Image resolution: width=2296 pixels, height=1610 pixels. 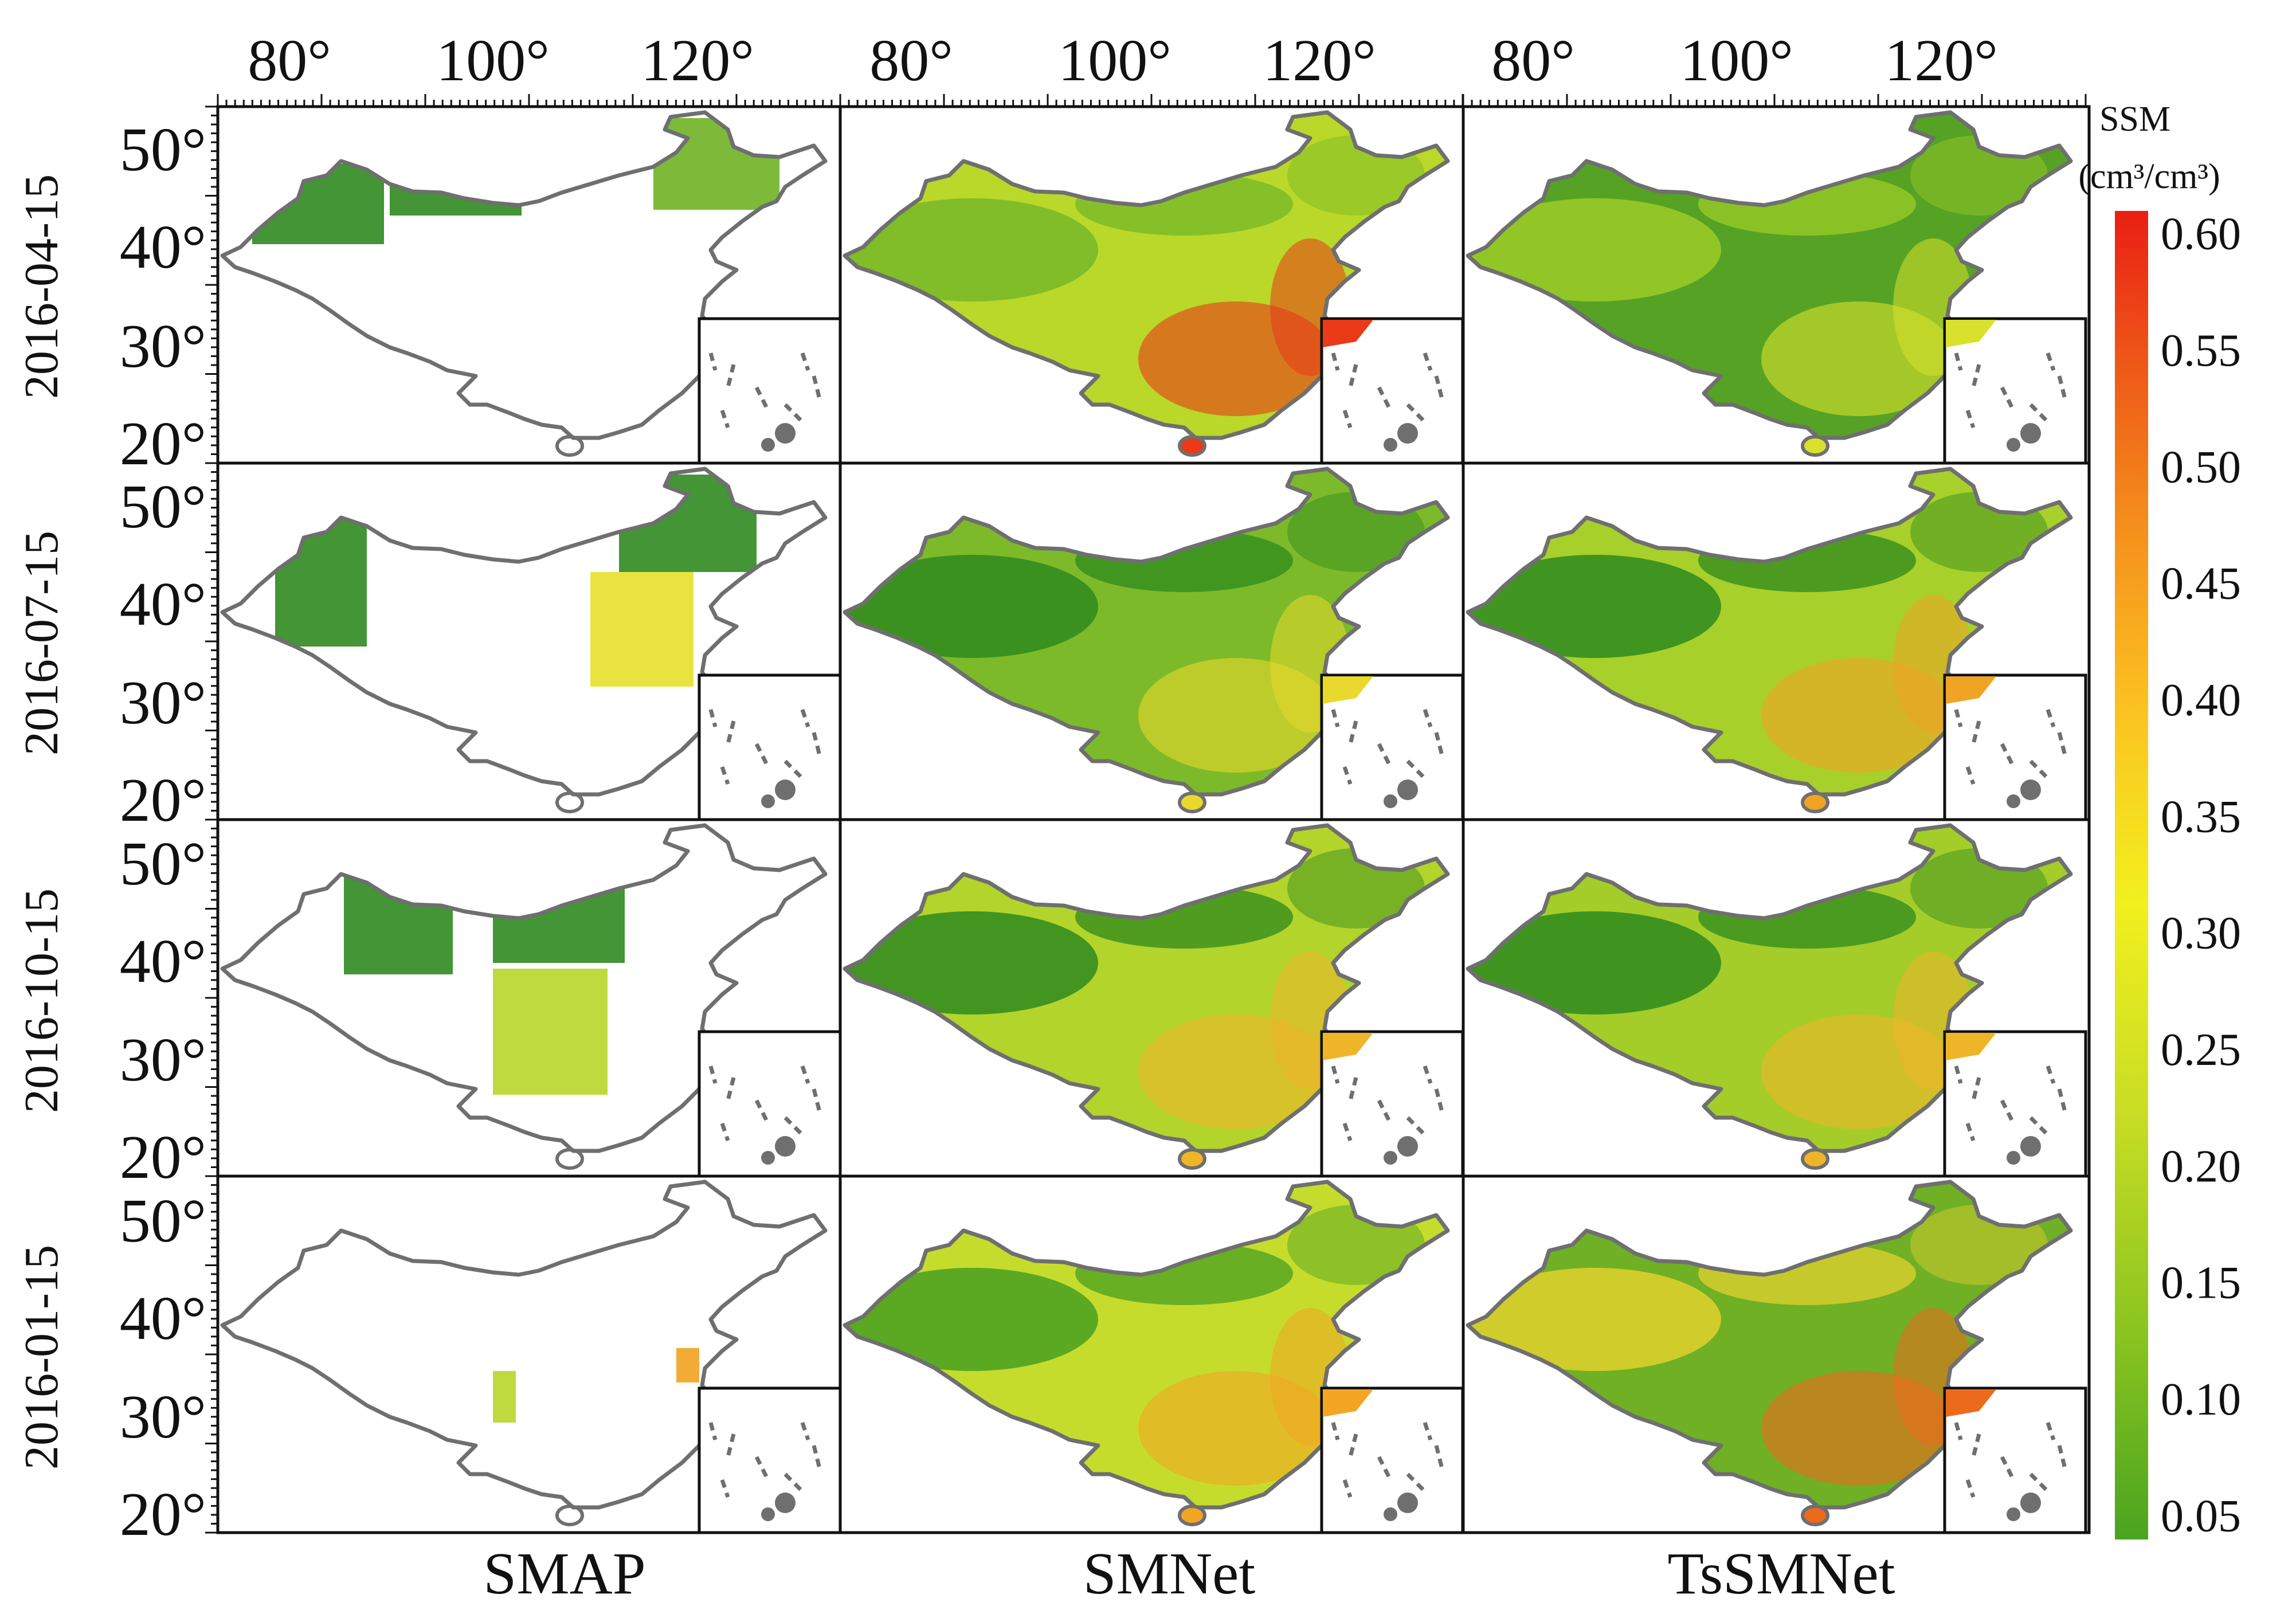 What do you see at coordinates (41, 643) in the screenshot?
I see `row-date-label: 2016-07-15` at bounding box center [41, 643].